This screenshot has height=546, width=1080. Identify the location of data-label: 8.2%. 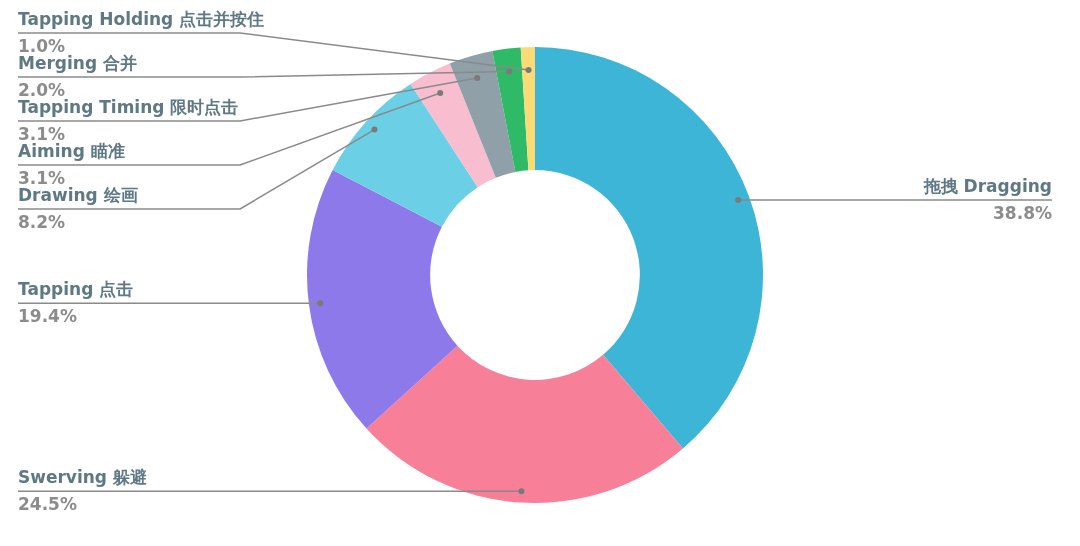
(42, 222).